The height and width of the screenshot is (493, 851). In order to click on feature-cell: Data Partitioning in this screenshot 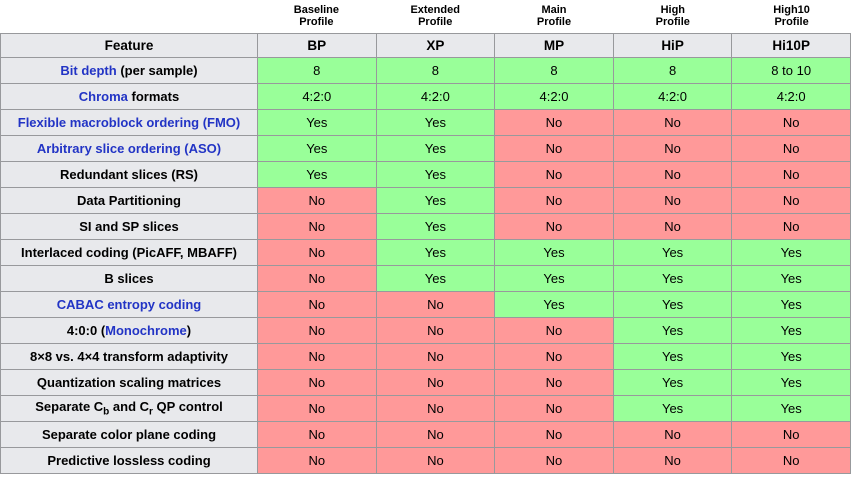, I will do `click(129, 200)`.